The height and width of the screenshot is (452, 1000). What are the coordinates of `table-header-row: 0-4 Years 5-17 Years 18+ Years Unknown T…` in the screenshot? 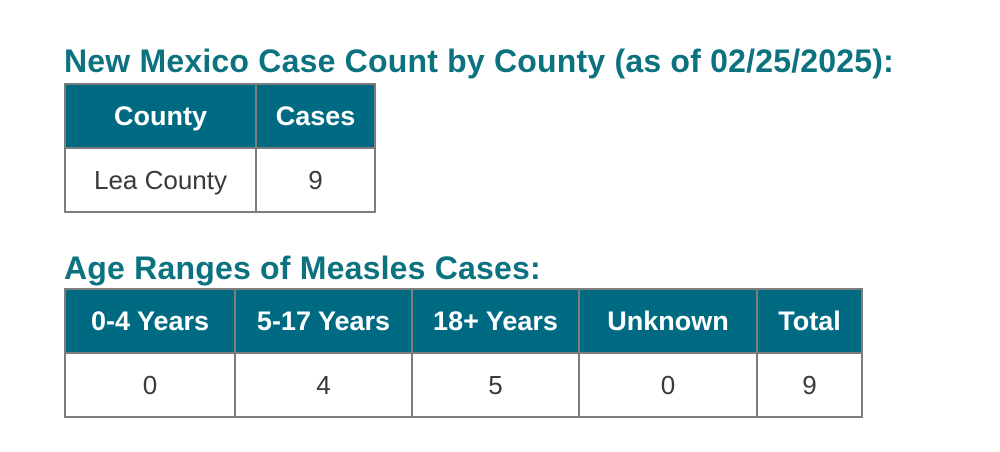 It's located at (463, 321).